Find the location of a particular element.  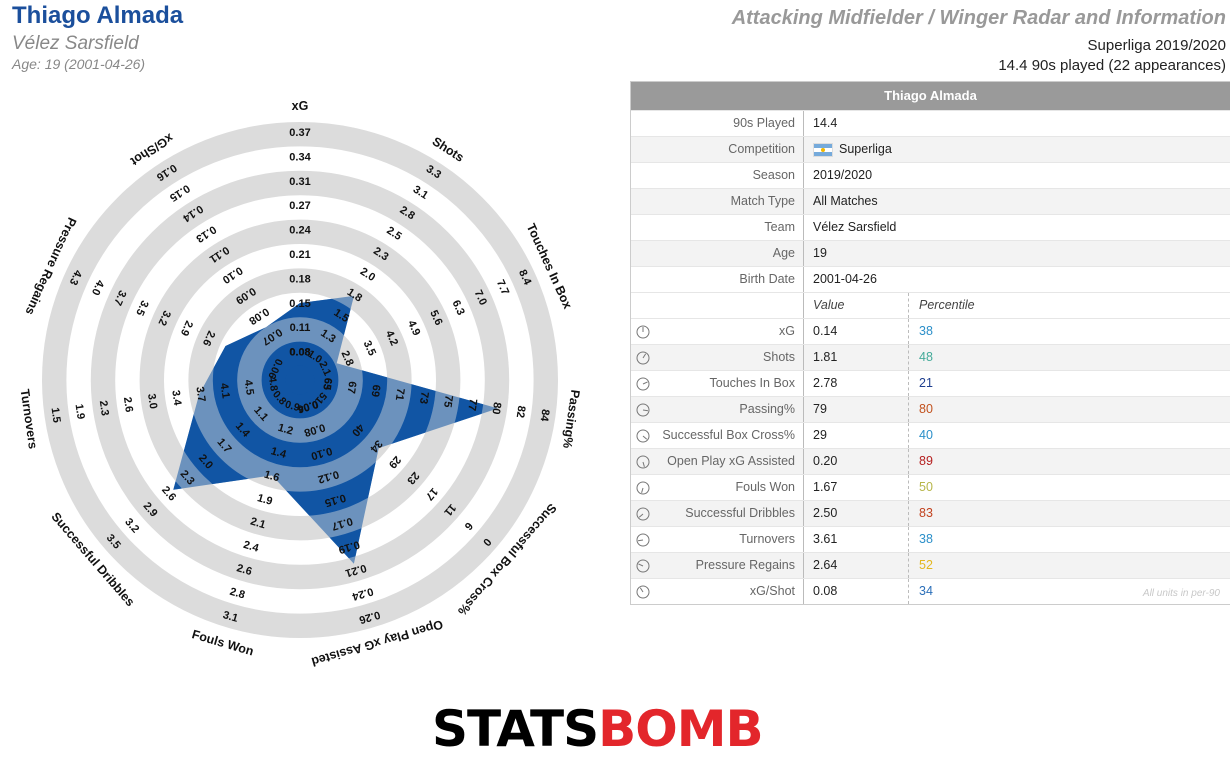

stat-label: Touches In Box is located at coordinates (752, 383).